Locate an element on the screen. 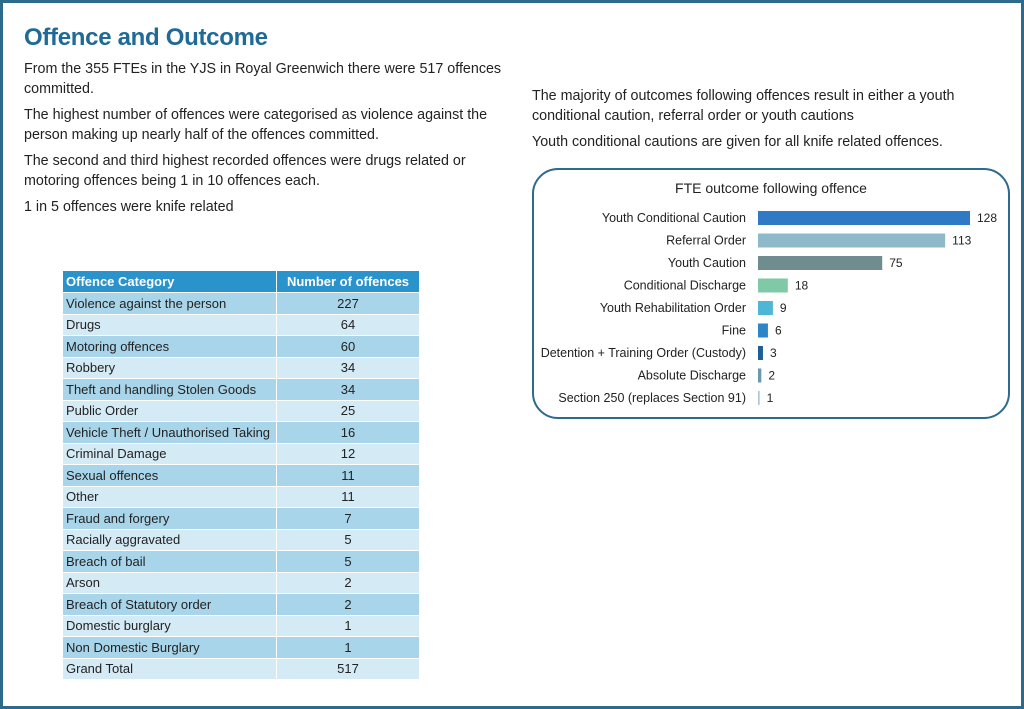 The height and width of the screenshot is (709, 1024). offence-category-cell: Fraud and forgery is located at coordinates (169, 518).